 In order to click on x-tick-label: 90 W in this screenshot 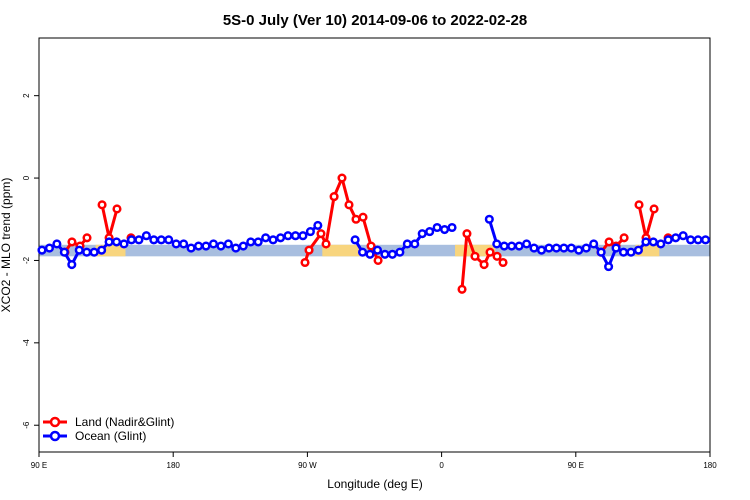, I will do `click(307, 465)`.